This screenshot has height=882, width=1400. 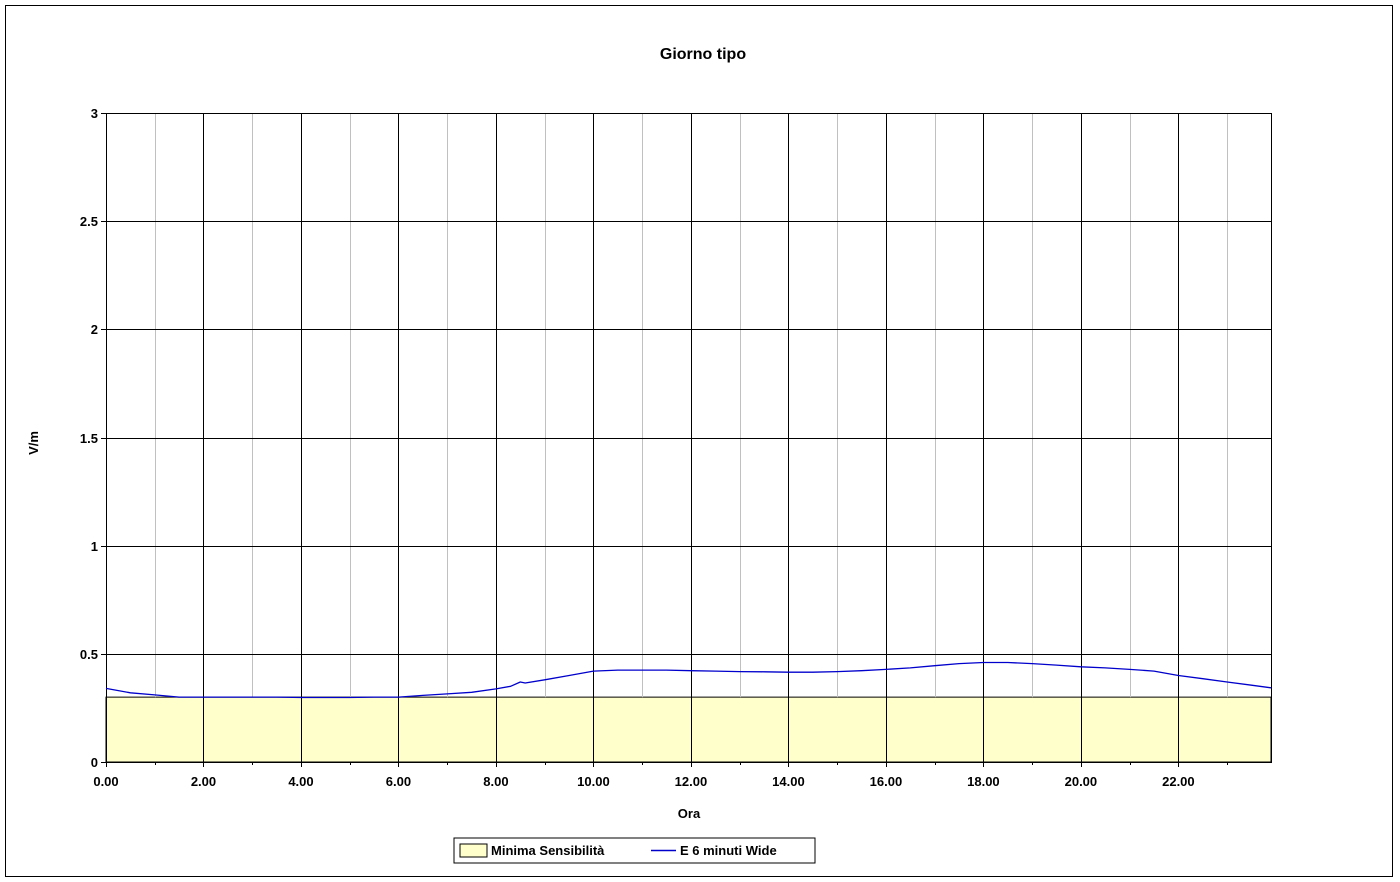 What do you see at coordinates (983, 781) in the screenshot?
I see `x-tick-label: 18.00` at bounding box center [983, 781].